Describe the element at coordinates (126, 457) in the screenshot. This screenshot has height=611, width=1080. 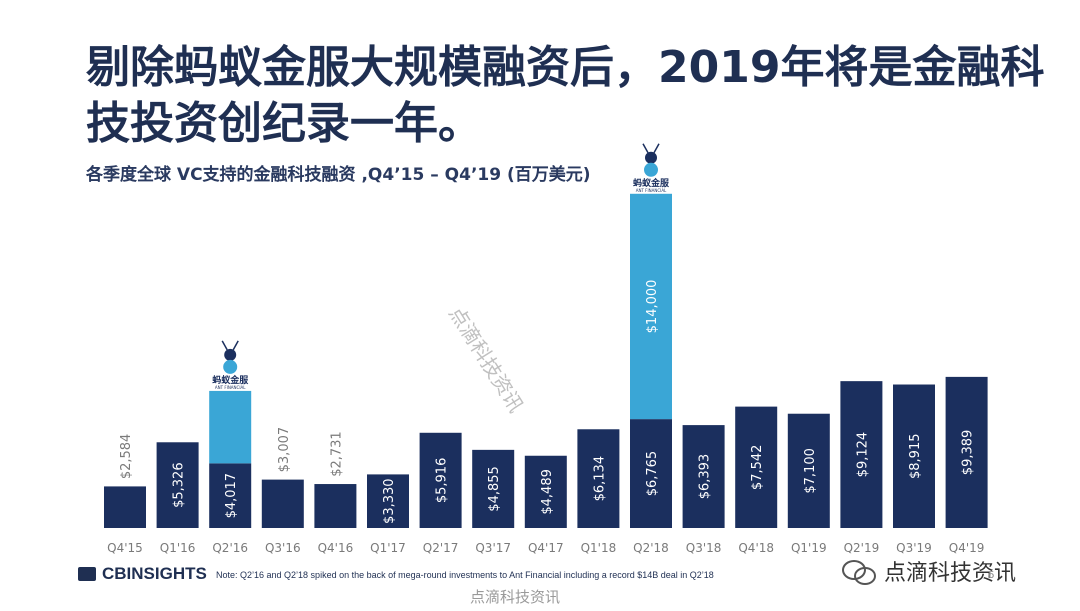
I see `value-label-Q4'15: $2,584` at that location.